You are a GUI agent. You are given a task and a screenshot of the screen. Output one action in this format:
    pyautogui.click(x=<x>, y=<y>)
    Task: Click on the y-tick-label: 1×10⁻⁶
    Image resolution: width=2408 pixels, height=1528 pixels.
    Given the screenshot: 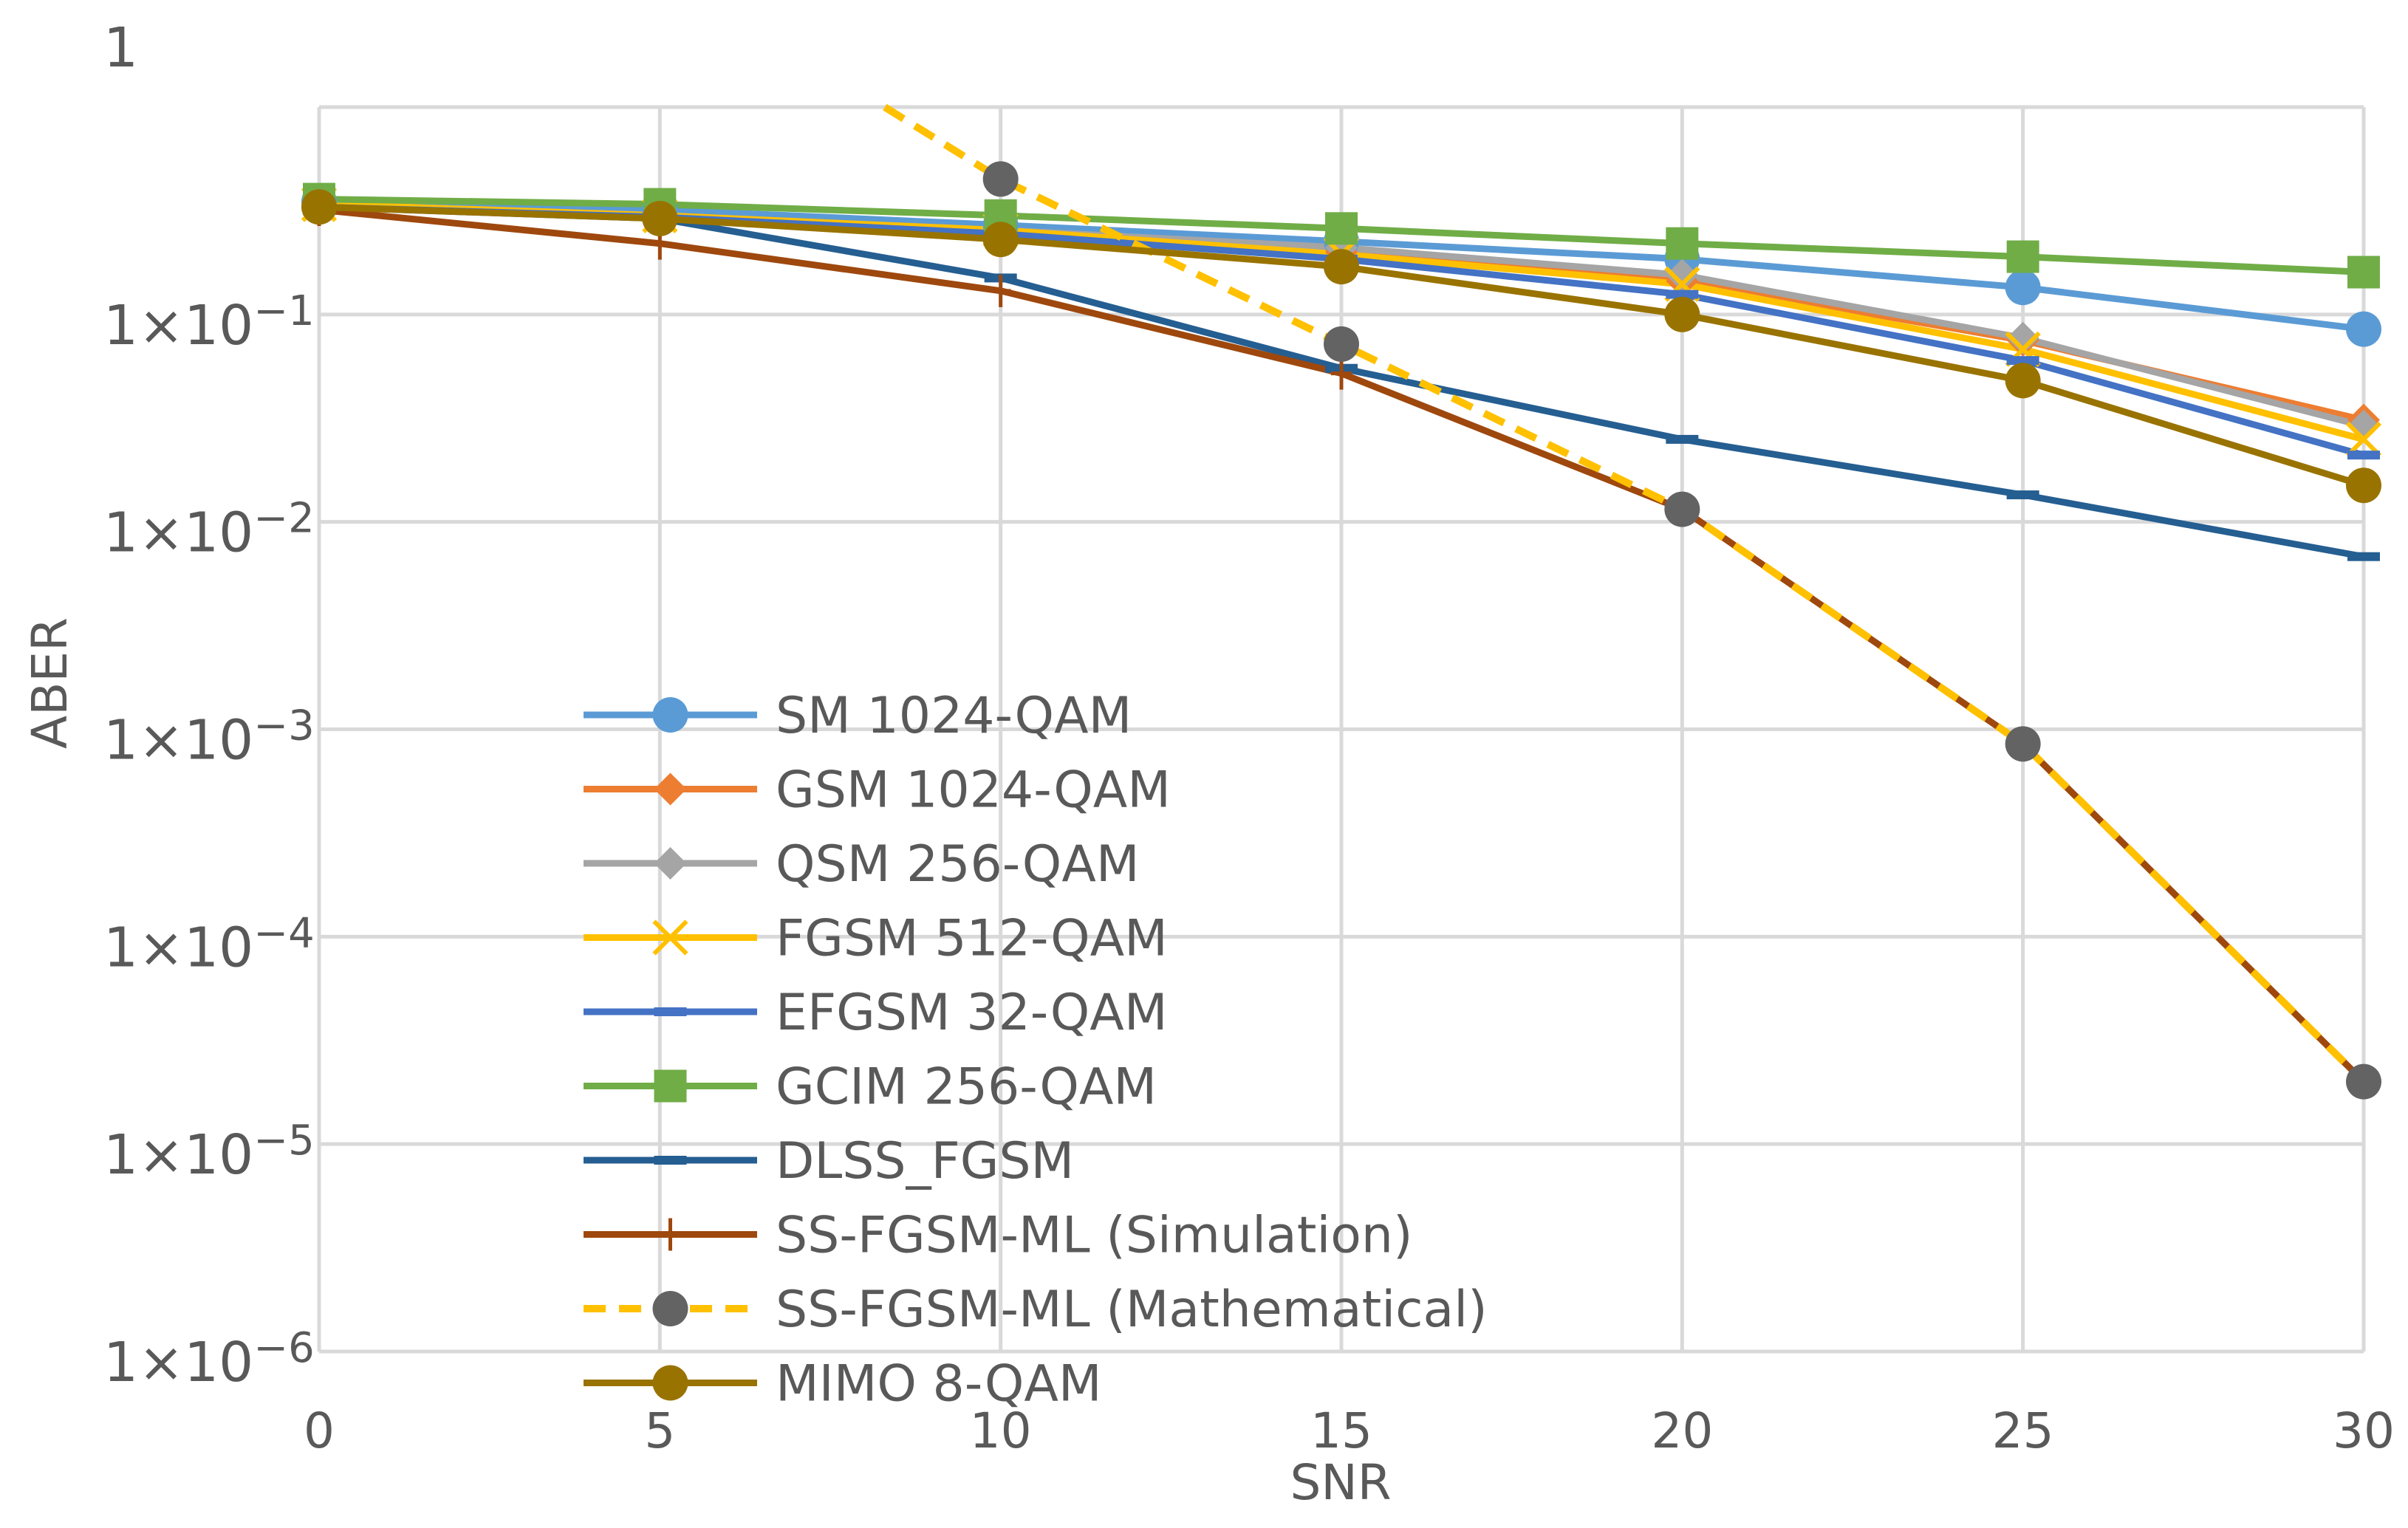 What is the action you would take?
    pyautogui.click(x=209, y=1359)
    